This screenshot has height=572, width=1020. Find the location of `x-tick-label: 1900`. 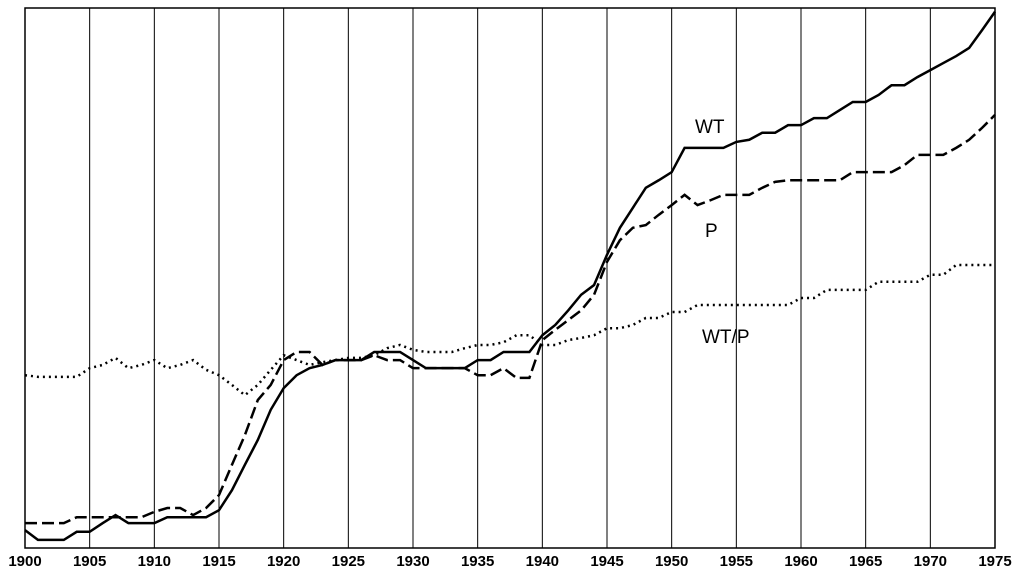

x-tick-label: 1900 is located at coordinates (24, 561).